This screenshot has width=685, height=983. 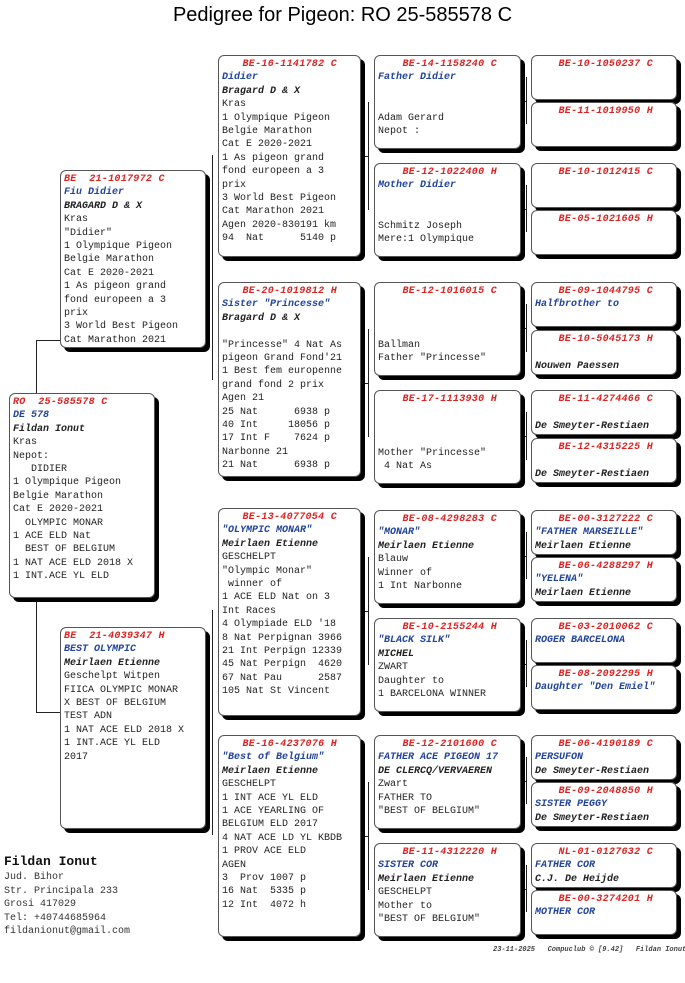 I want to click on pigeon-name: FATHER COR, so click(x=565, y=866).